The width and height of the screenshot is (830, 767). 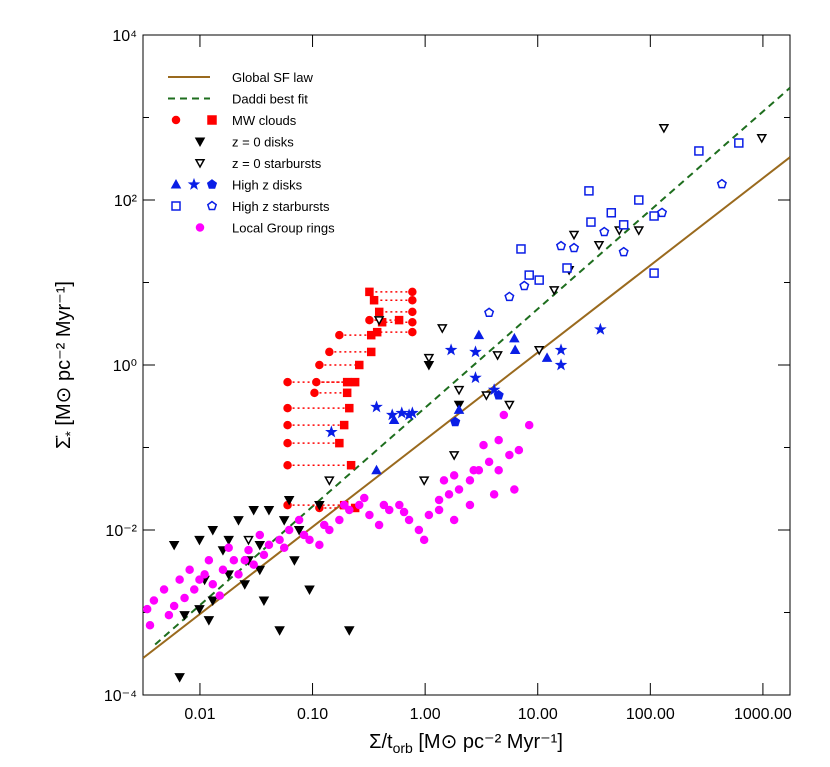 I want to click on x-tick-label: 1.00, so click(x=425, y=714).